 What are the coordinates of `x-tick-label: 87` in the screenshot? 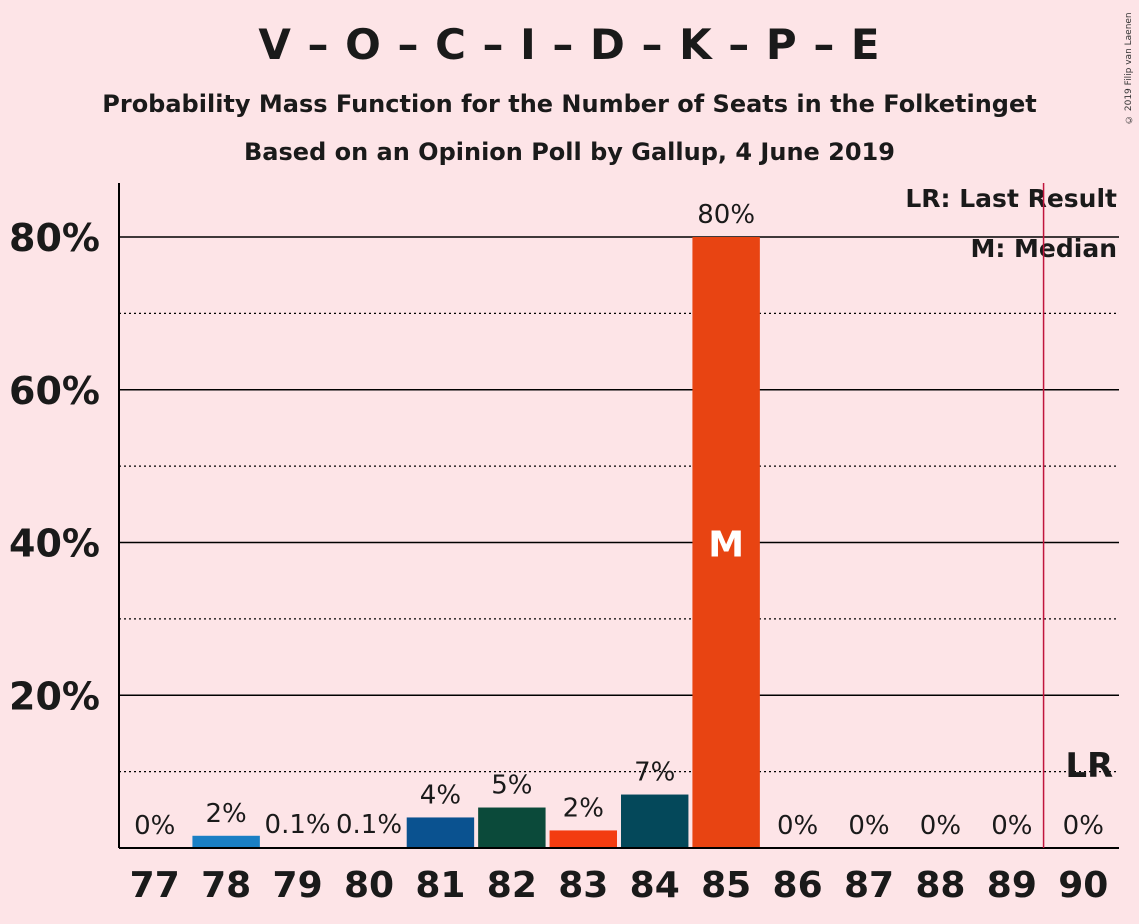 It's located at (869, 885).